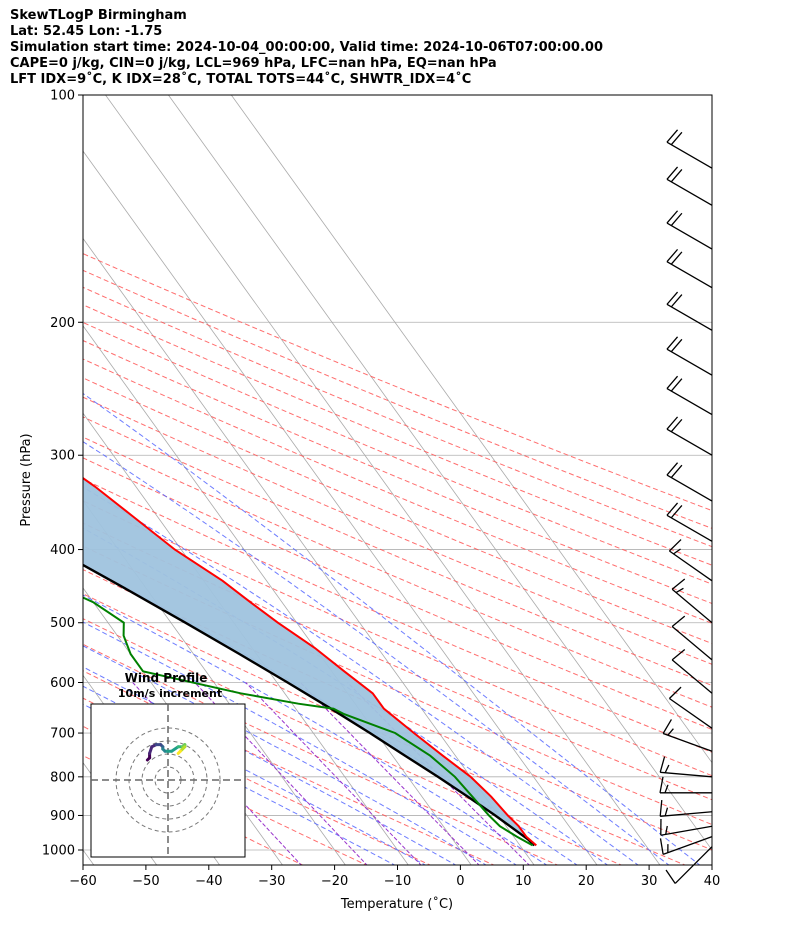 The height and width of the screenshot is (937, 794). Describe the element at coordinates (170, 693) in the screenshot. I see `inset-subtitle: 10m/s increment` at that location.